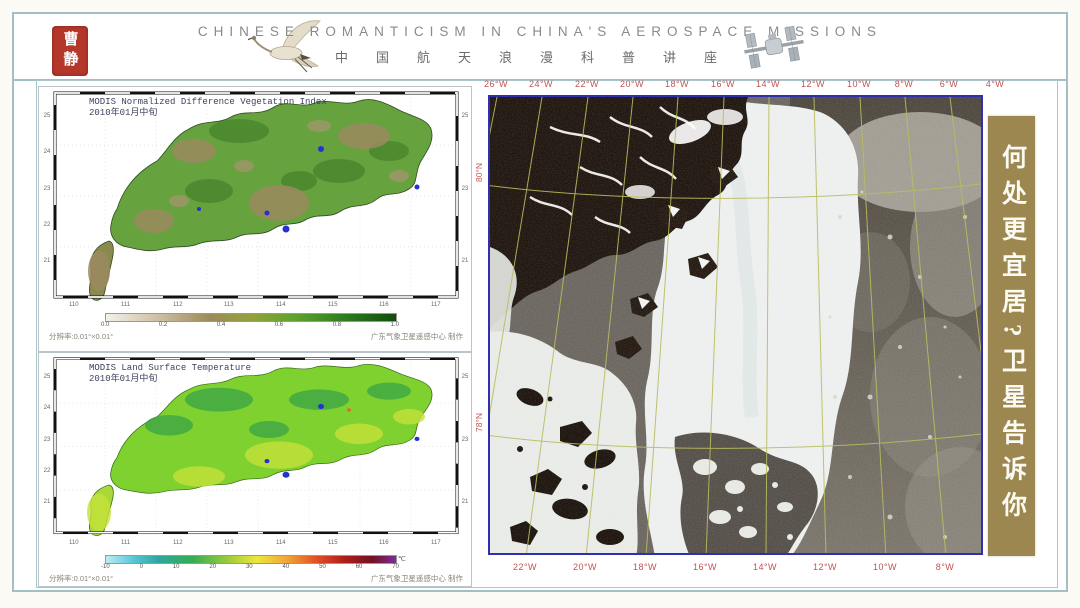 This screenshot has height=608, width=1080. Describe the element at coordinates (250, 325) in the screenshot. I see `ndvi-colorbar-ticks: 0.0 0.2 0.4 0.6 0.8 1.0` at that location.